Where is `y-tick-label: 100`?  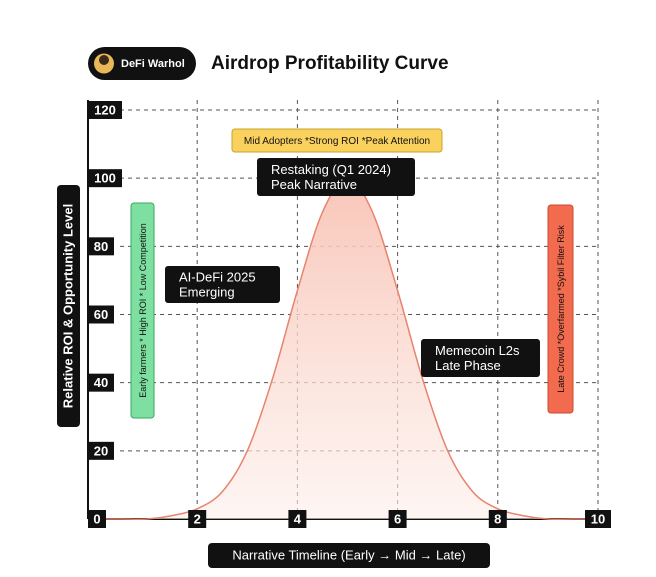
y-tick-label: 100 is located at coordinates (105, 178).